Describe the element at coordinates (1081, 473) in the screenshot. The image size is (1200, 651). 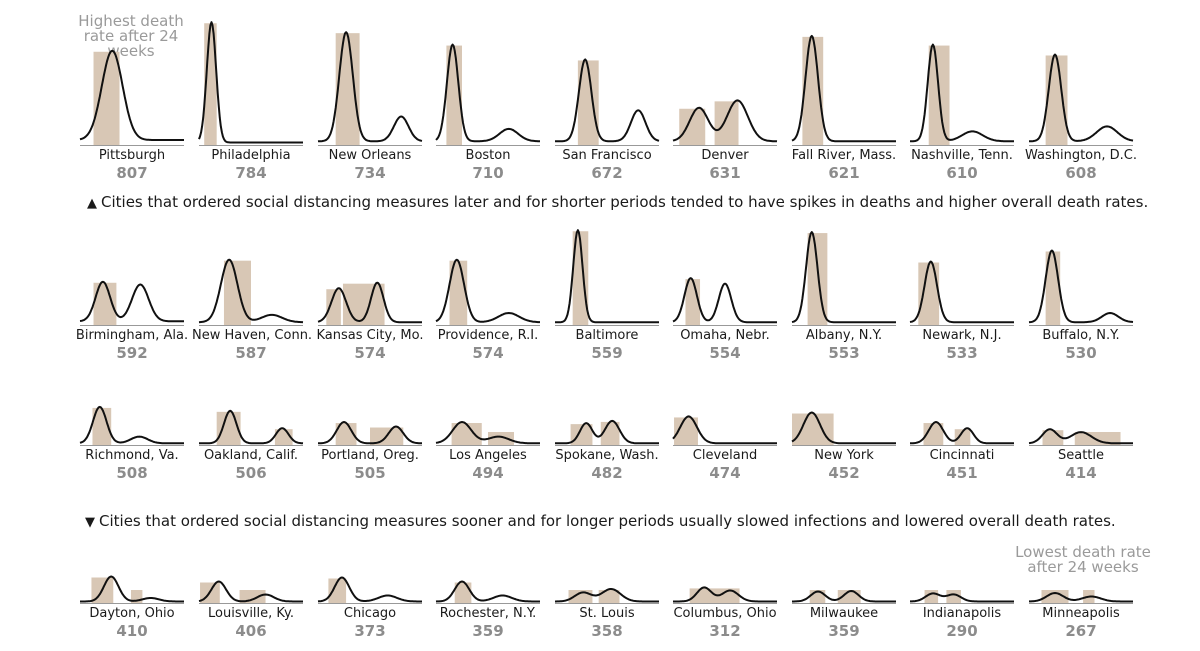
I see `death-rate-value: 414` at that location.